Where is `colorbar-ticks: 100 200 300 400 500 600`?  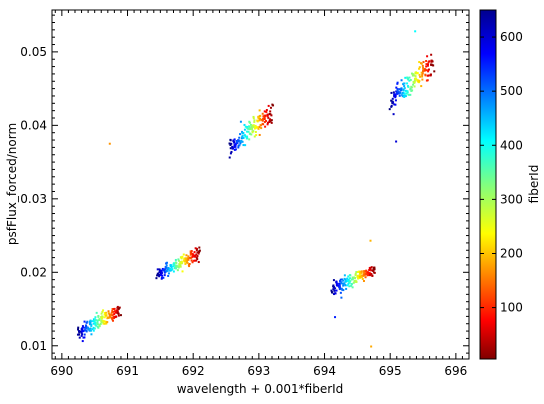 colorbar-ticks: 100 200 300 400 500 600 is located at coordinates (501, 172).